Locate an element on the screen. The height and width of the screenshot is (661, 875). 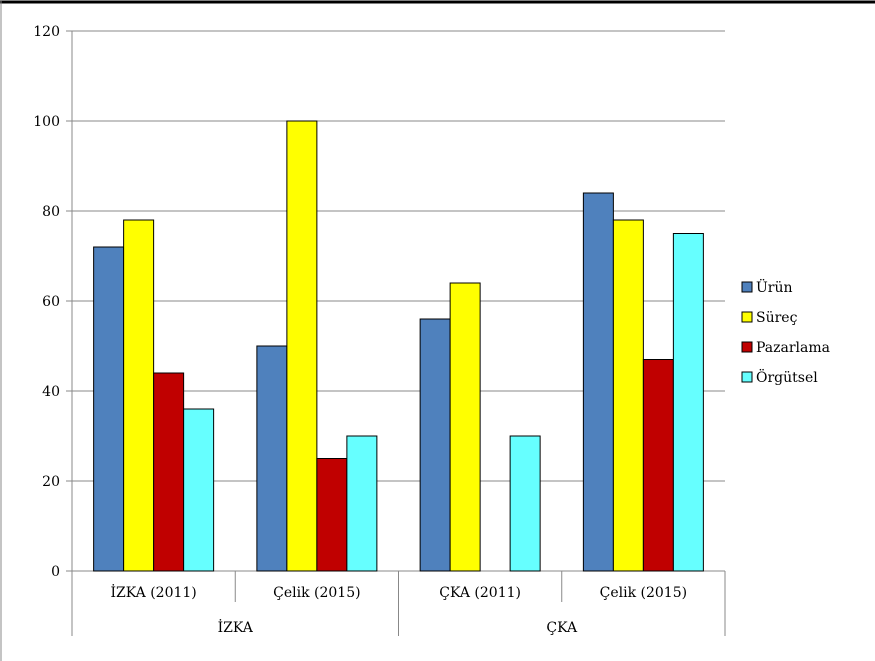
y-tick-label: 20 is located at coordinates (51, 482).